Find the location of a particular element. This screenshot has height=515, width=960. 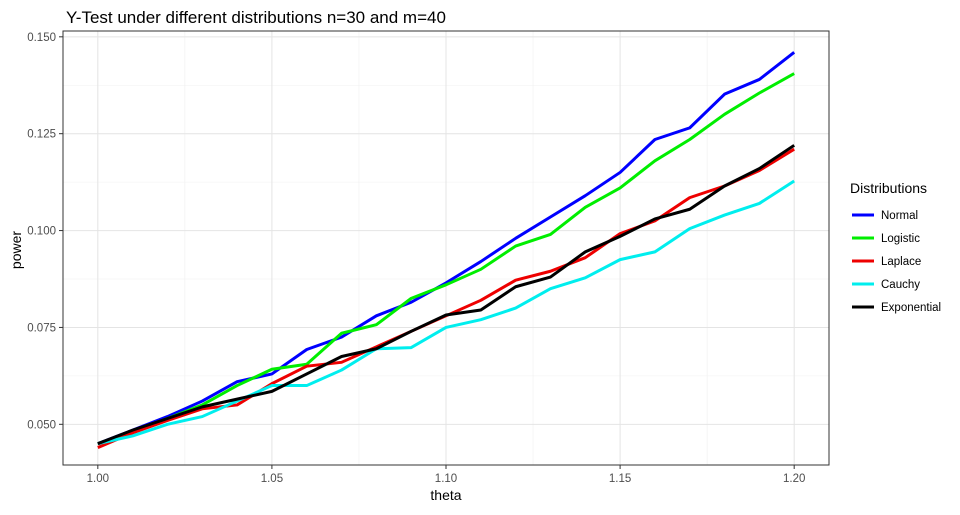

y-axis-label: power is located at coordinates (16, 250).